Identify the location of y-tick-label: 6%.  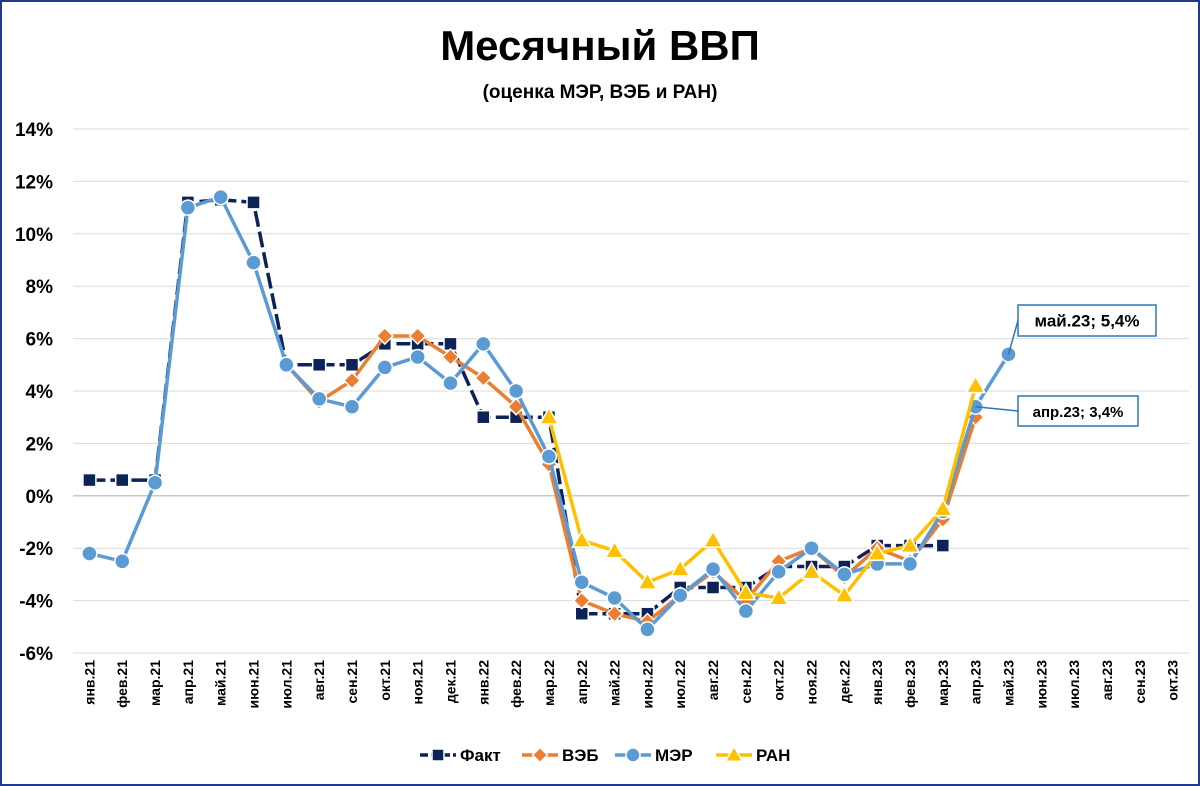
(40, 340).